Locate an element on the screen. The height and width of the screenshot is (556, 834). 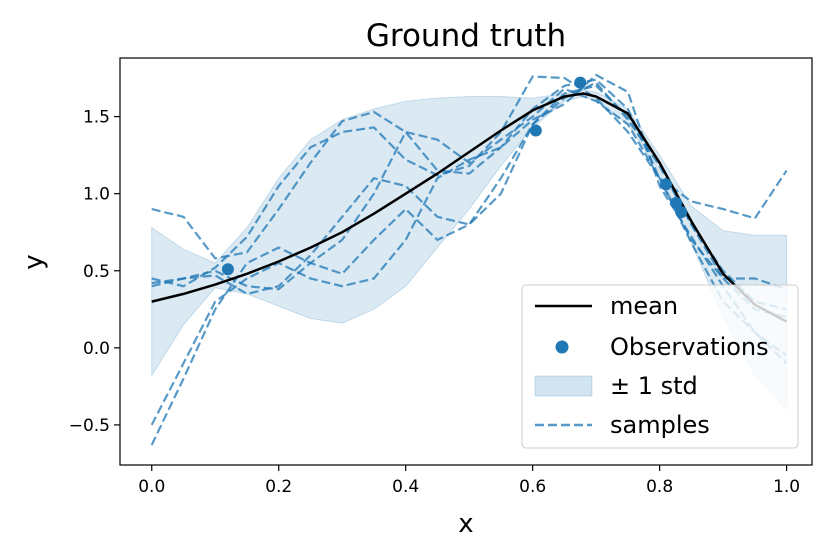
x-tick-label: 1.0 is located at coordinates (786, 487).